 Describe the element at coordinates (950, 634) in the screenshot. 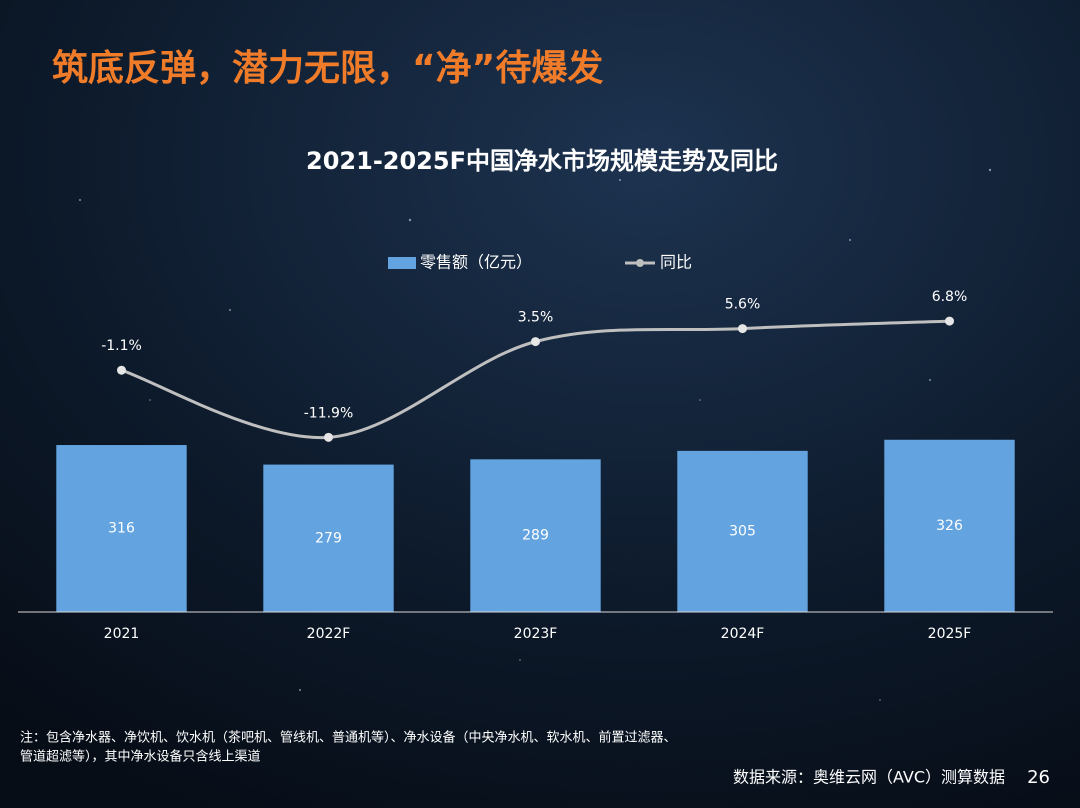

I see `x-tick-label: 2025F` at that location.